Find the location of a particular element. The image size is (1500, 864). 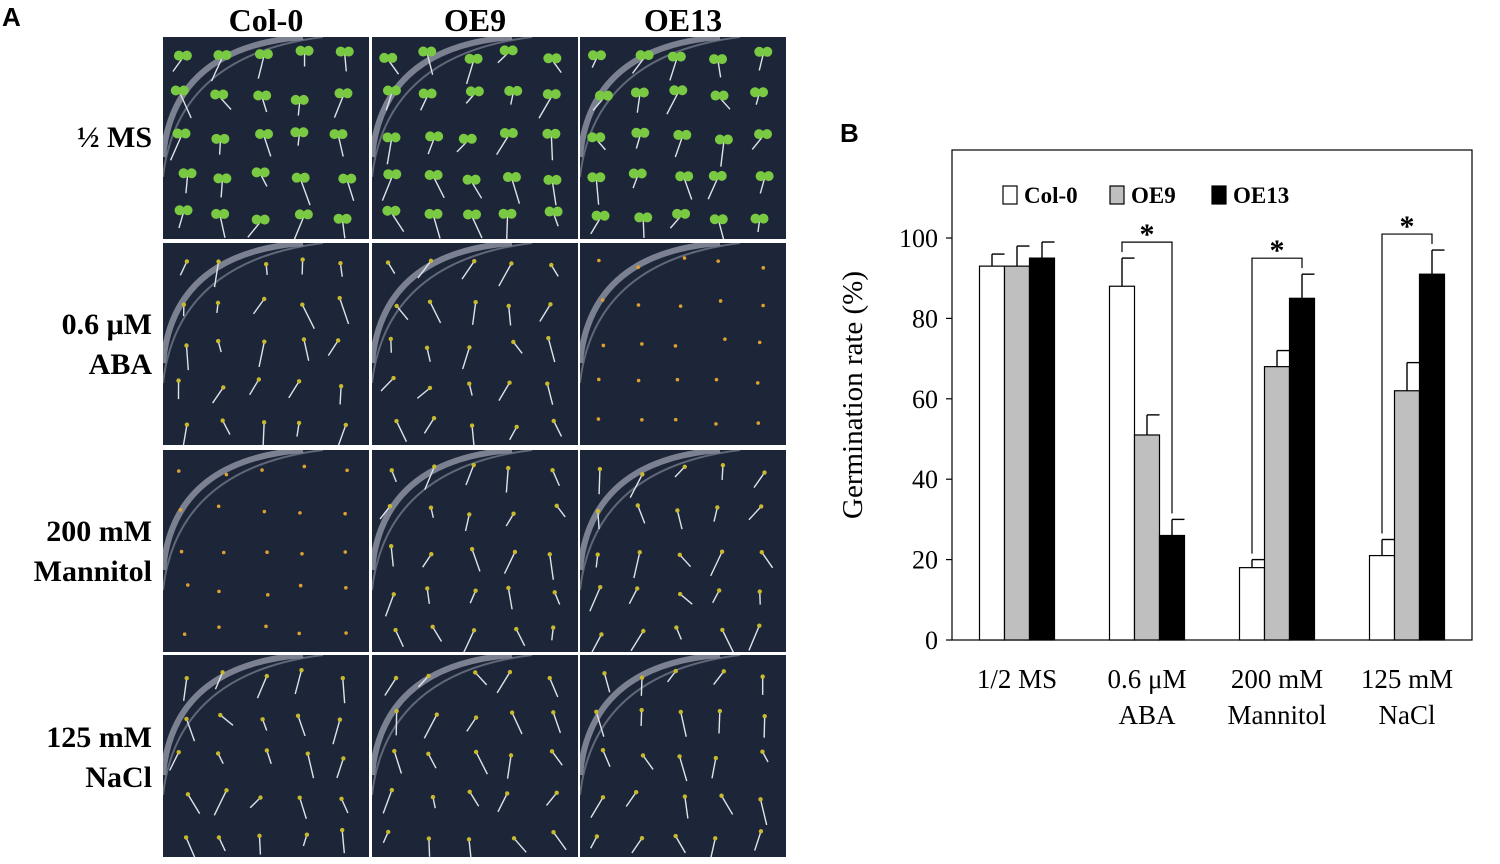

plate-photo is located at coordinates (266, 344).